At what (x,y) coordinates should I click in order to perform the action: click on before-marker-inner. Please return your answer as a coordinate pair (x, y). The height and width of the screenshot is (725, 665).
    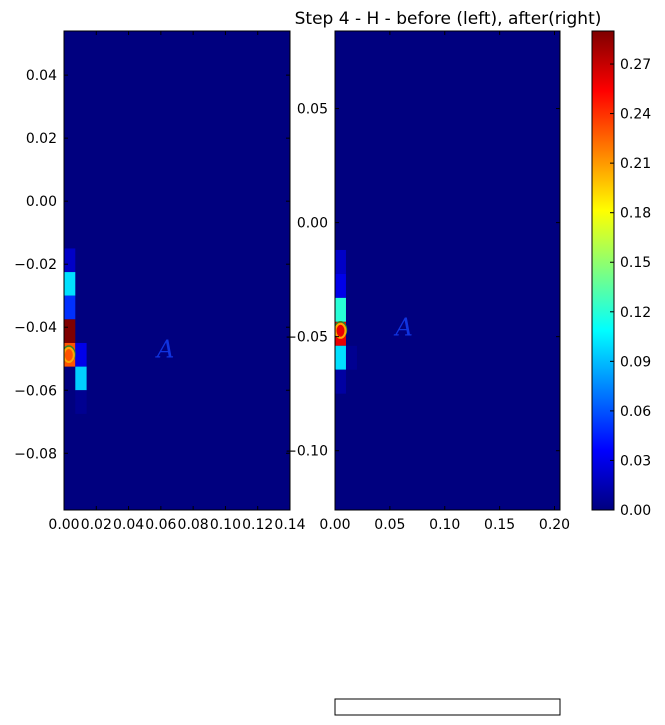
    Looking at the image, I should click on (69, 355).